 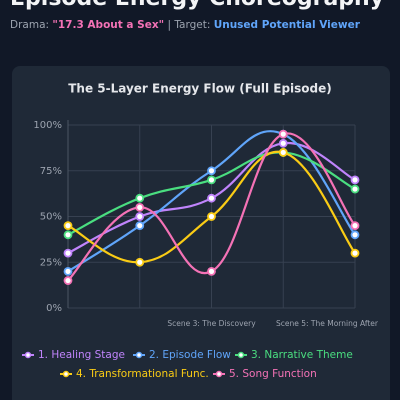 I want to click on chart-title: The 5-Layer Energy Flow (Full Episode), so click(x=200, y=89).